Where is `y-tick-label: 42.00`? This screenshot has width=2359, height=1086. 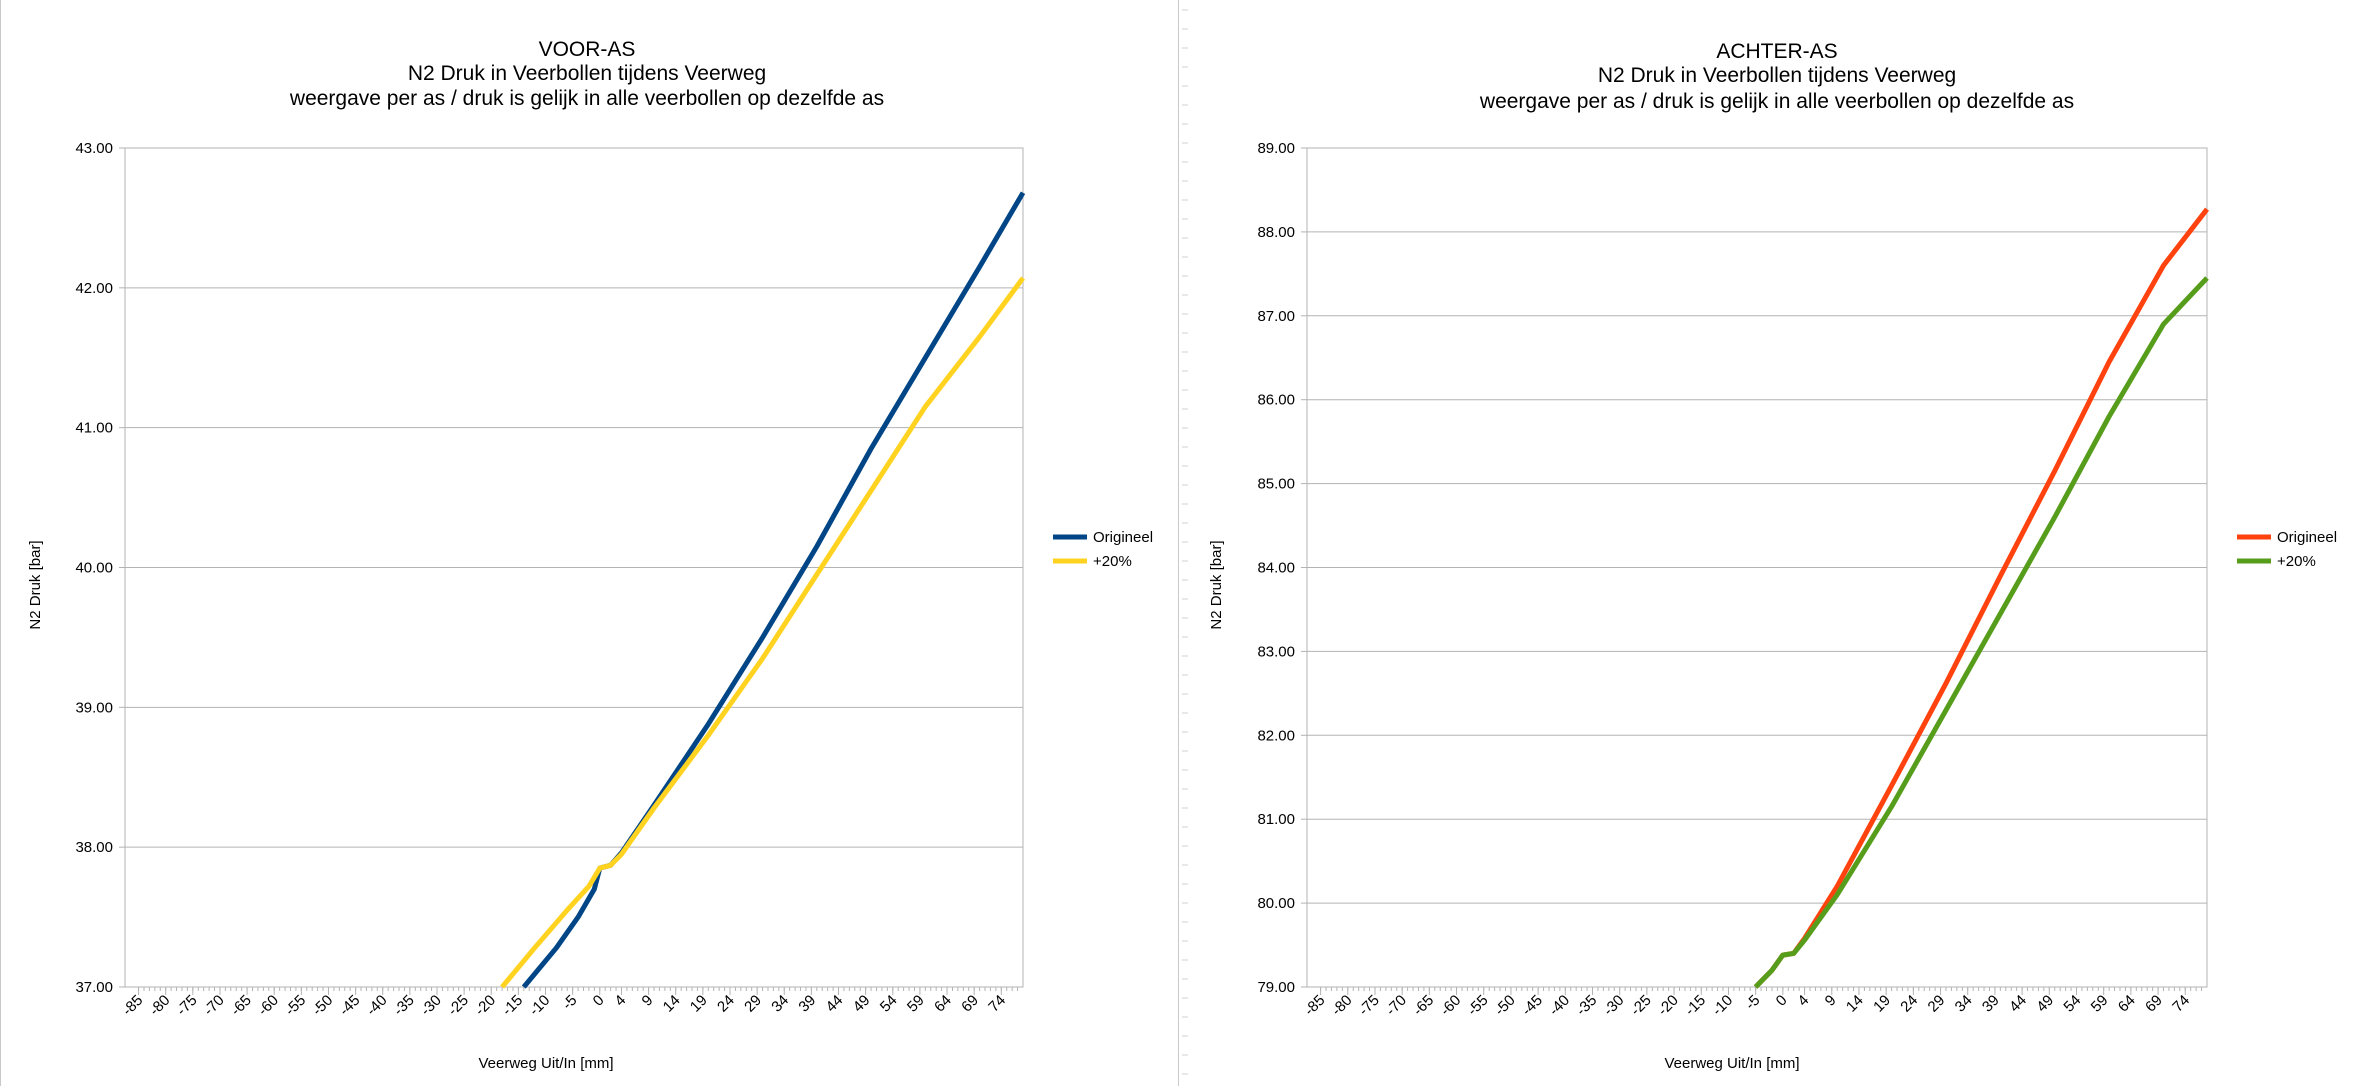 y-tick-label: 42.00 is located at coordinates (94, 288).